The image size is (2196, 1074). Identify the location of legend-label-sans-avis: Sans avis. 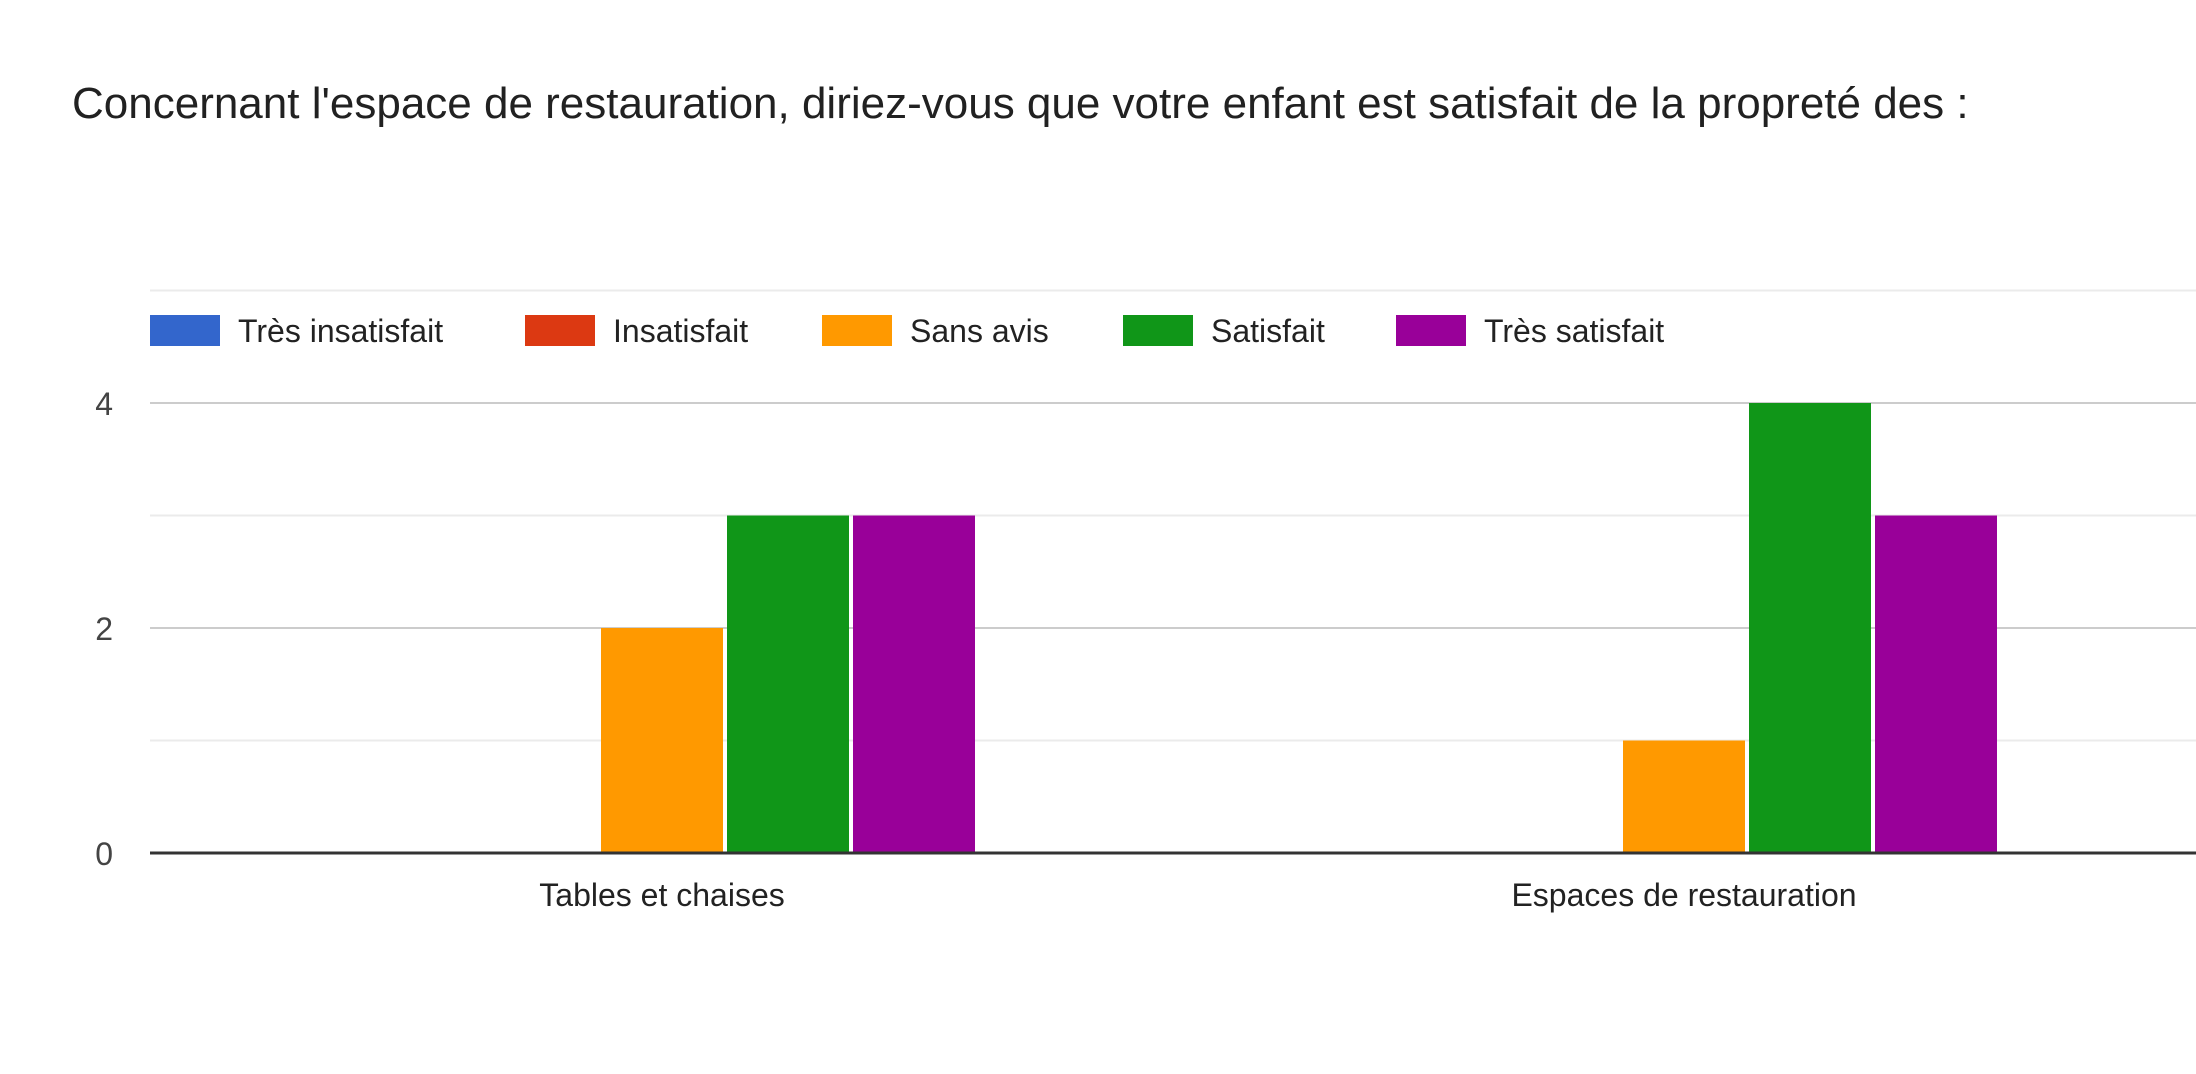
(979, 331).